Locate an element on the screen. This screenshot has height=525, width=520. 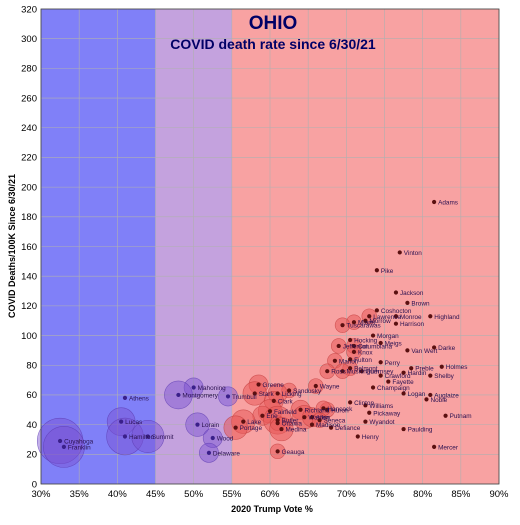
marker-preble is located at coordinates (411, 368).